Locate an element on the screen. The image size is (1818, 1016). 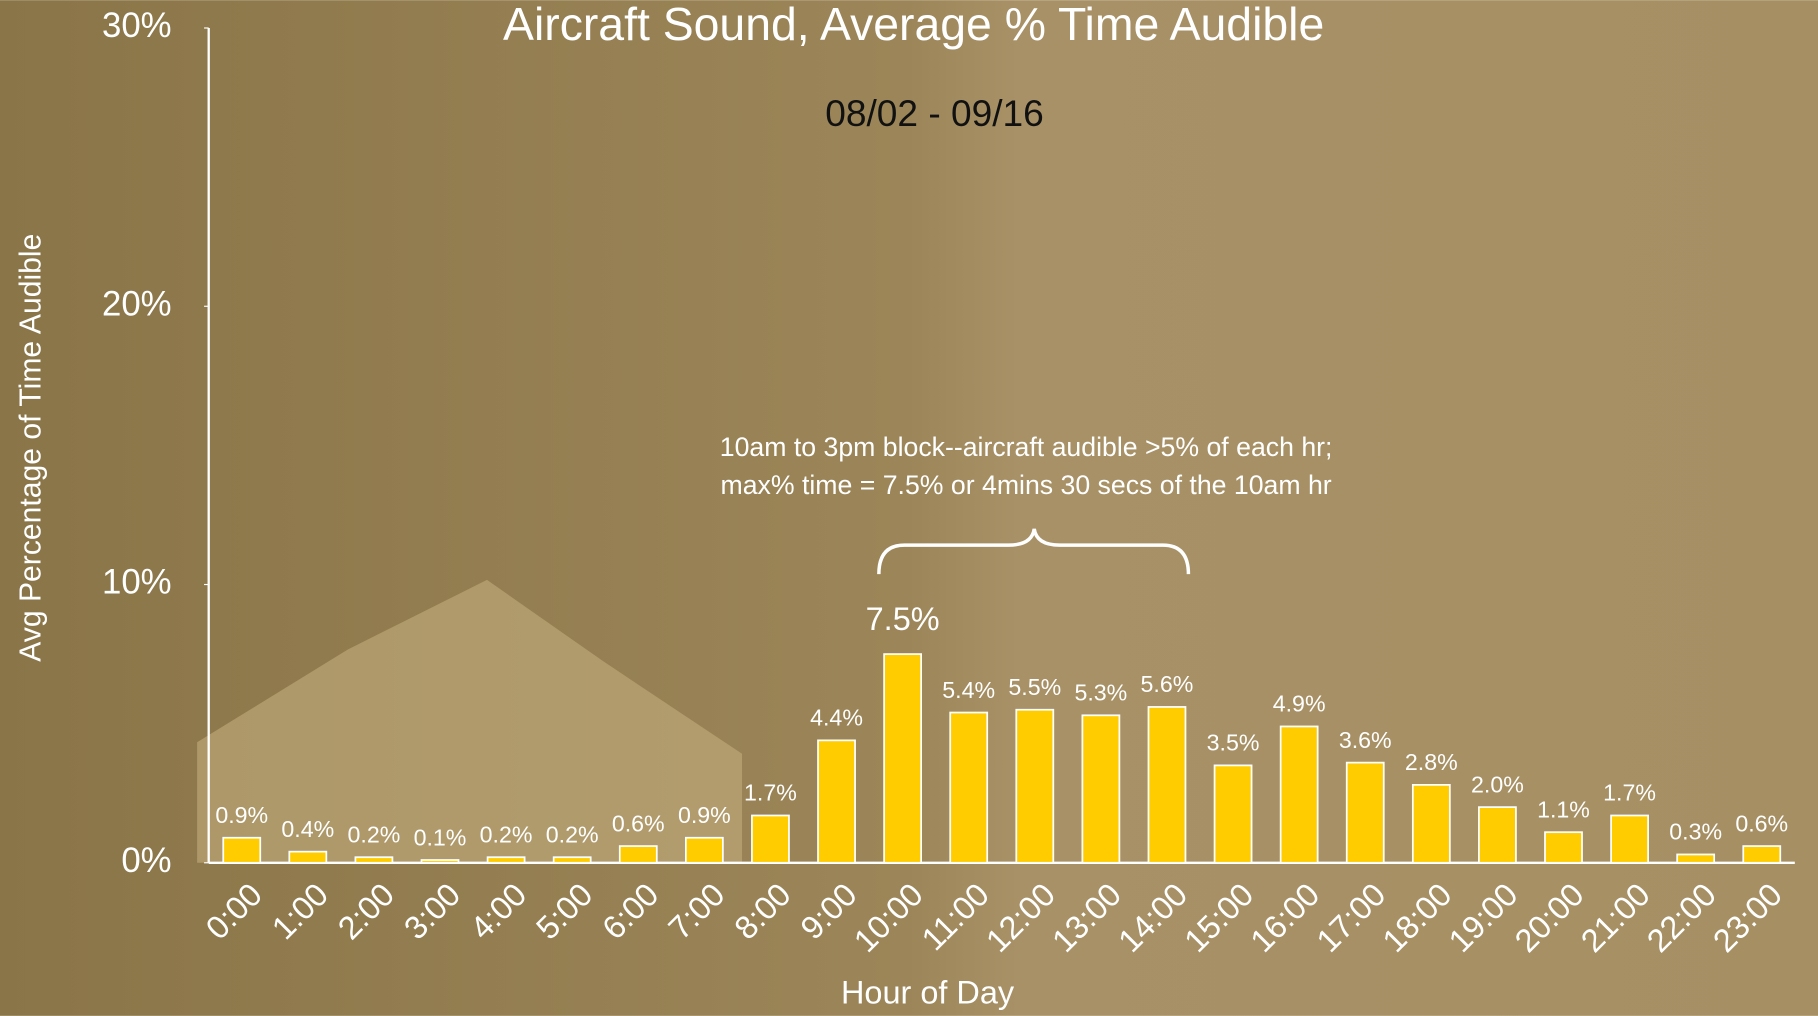
data-label: 4.4% is located at coordinates (836, 718).